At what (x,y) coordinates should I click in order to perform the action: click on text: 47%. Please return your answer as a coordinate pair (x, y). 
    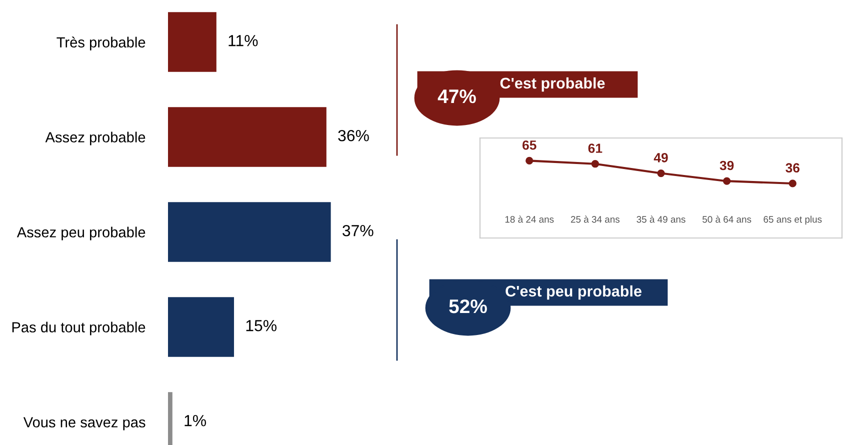
    Looking at the image, I should click on (457, 97).